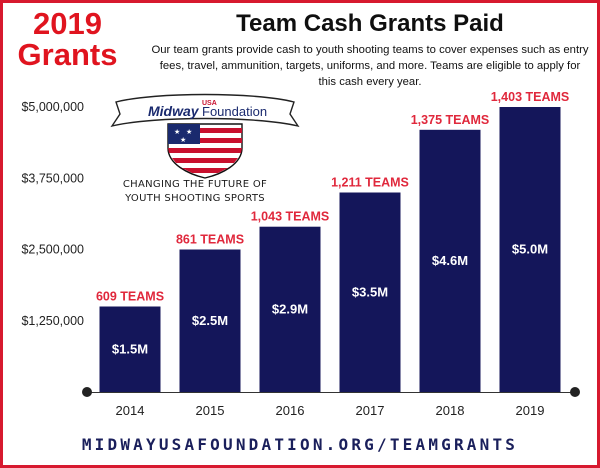 The image size is (600, 468). Describe the element at coordinates (370, 410) in the screenshot. I see `x-tick-label: 2017` at that location.